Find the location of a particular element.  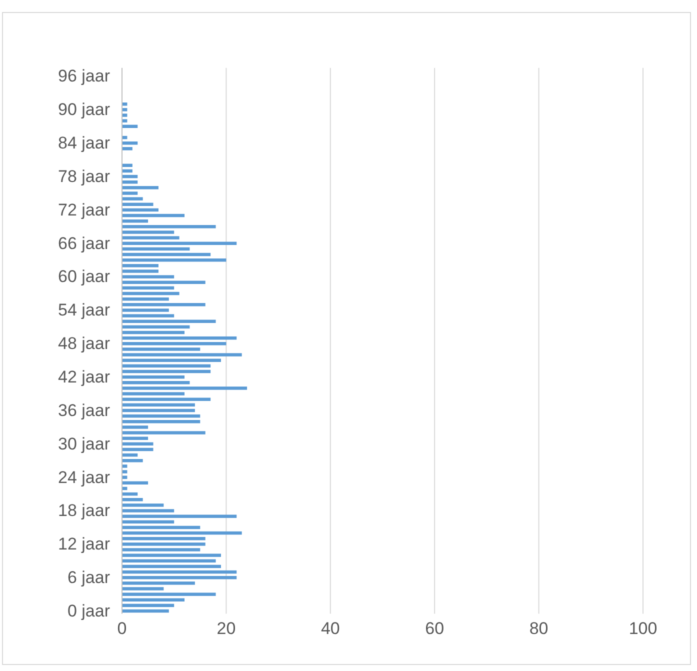

x-tick-label: 100 is located at coordinates (643, 628).